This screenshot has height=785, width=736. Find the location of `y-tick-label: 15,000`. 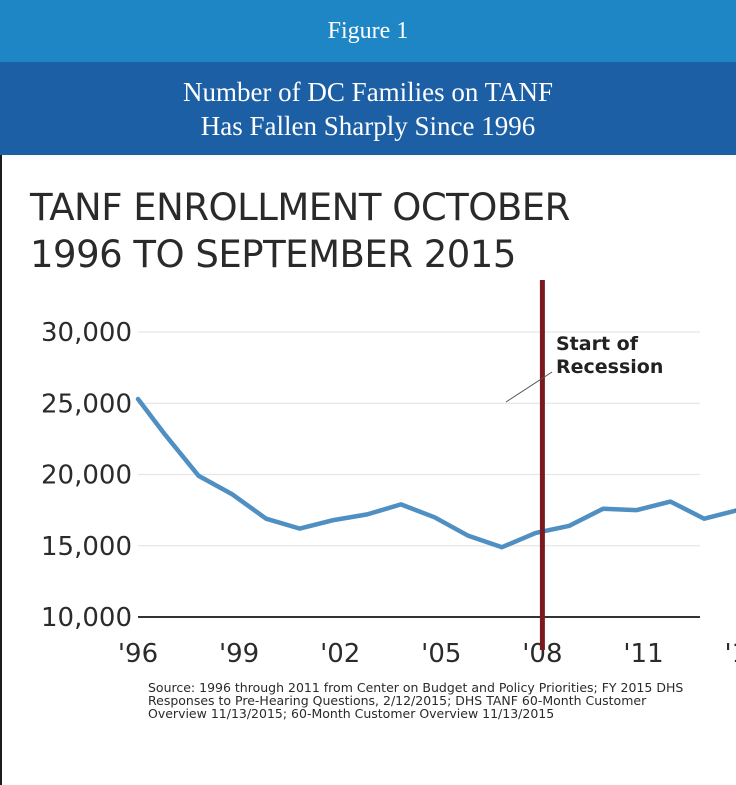

y-tick-label: 15,000 is located at coordinates (86, 547).